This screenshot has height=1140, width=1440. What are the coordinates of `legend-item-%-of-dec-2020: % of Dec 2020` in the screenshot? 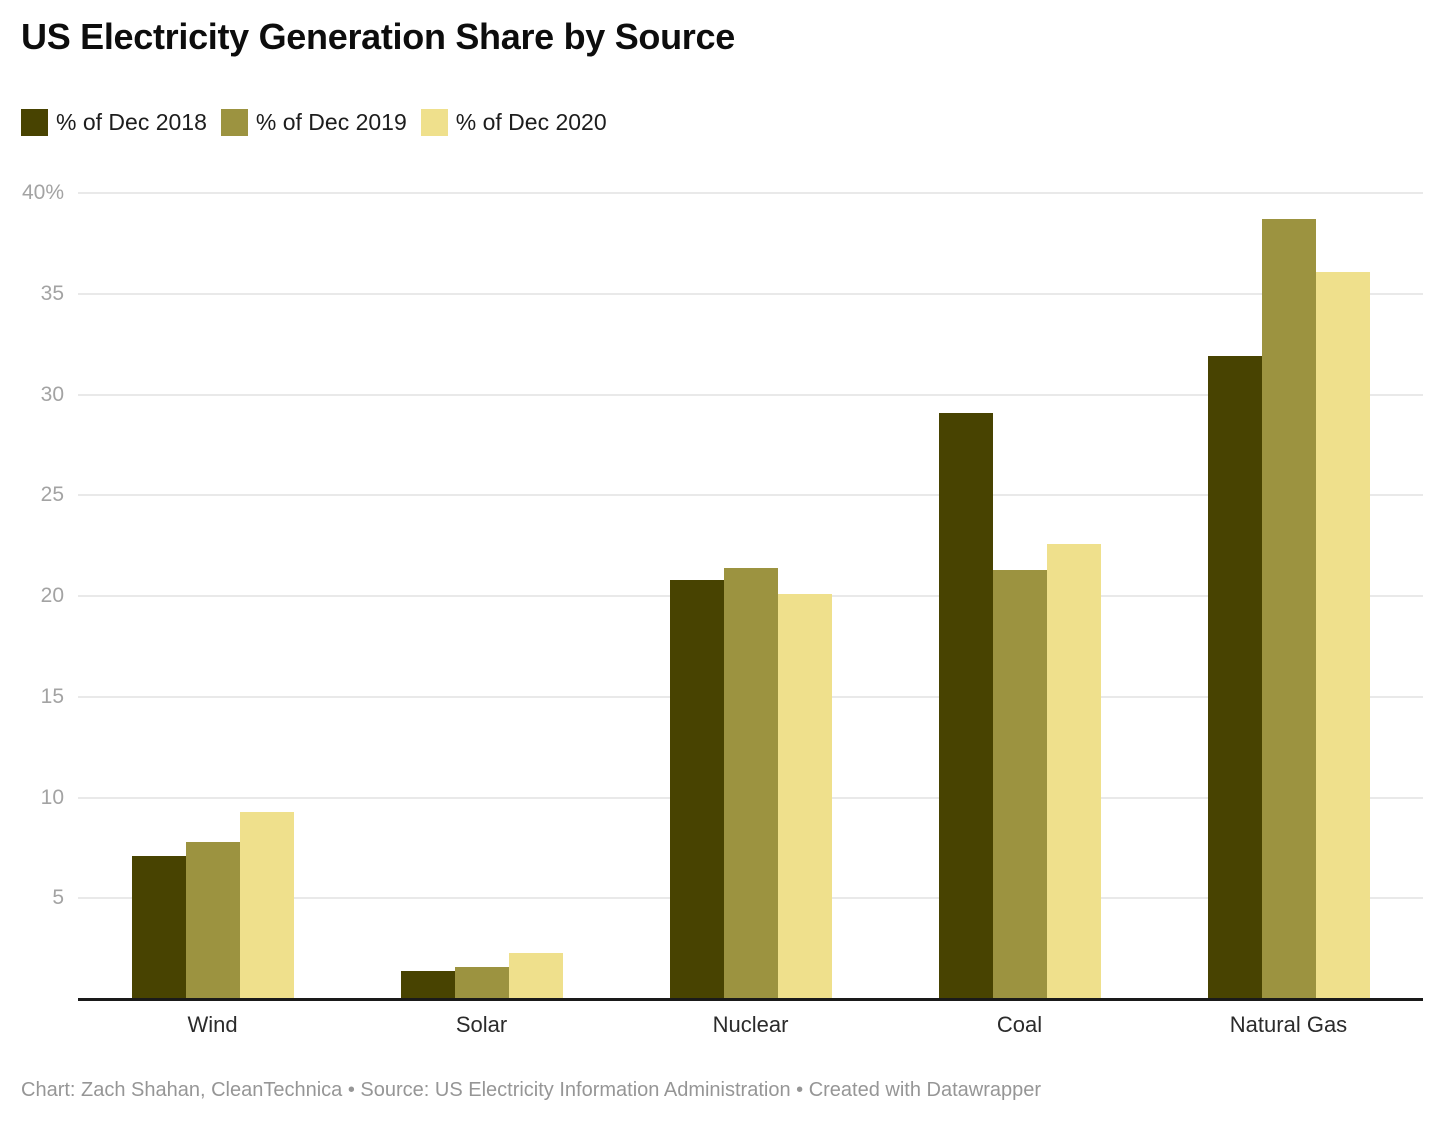 It's located at (513, 122).